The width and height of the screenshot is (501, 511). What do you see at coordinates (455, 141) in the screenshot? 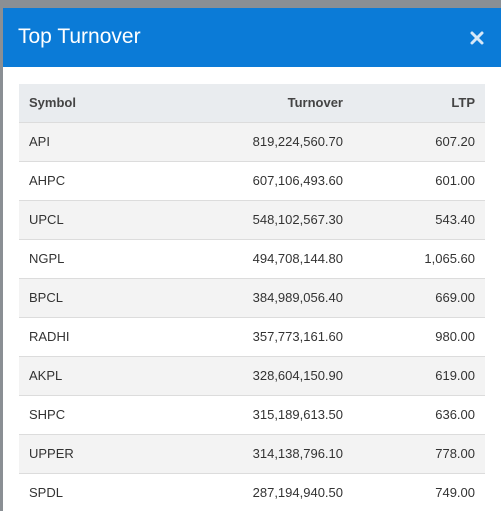
I see `table-cell: 607.20` at bounding box center [455, 141].